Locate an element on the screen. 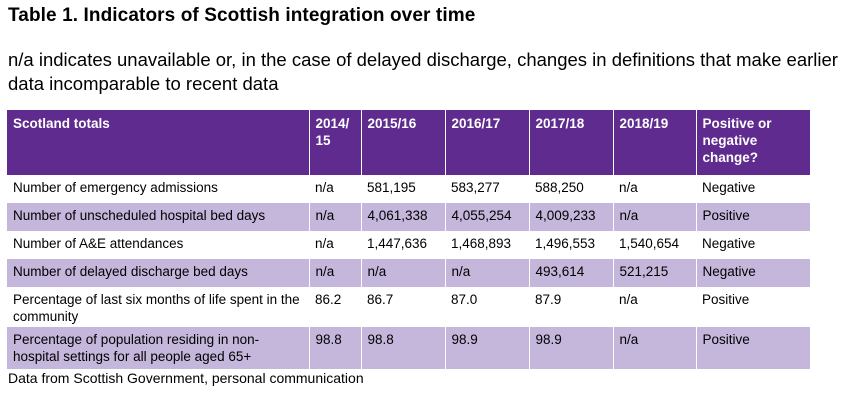 This screenshot has width=849, height=412. table-cell: Number of unscheduled hospital bed days is located at coordinates (158, 217).